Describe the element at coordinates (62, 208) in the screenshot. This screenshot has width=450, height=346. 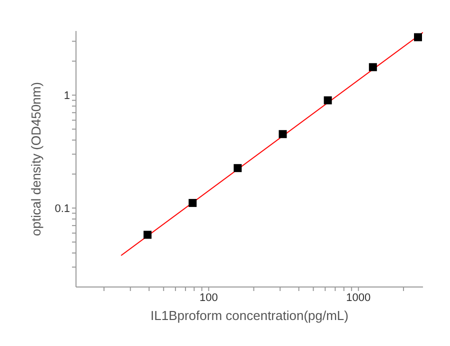
I see `y-tick-label: 0.1` at that location.